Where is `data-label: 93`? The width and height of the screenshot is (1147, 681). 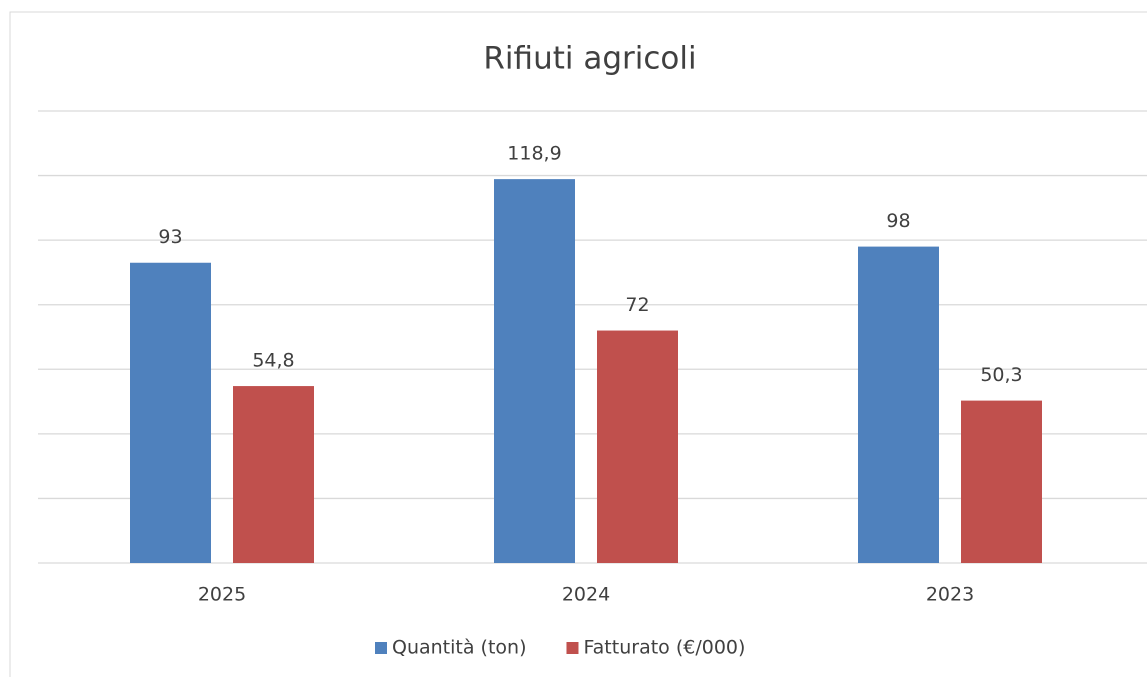
data-label: 93 is located at coordinates (170, 237).